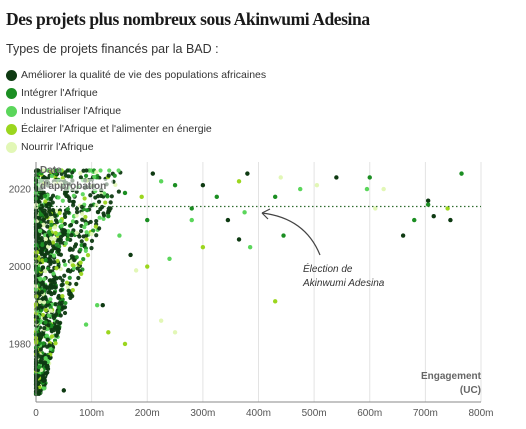 Image resolution: width=526 pixels, height=429 pixels. I want to click on y-tick-label: 2000, so click(20, 267).